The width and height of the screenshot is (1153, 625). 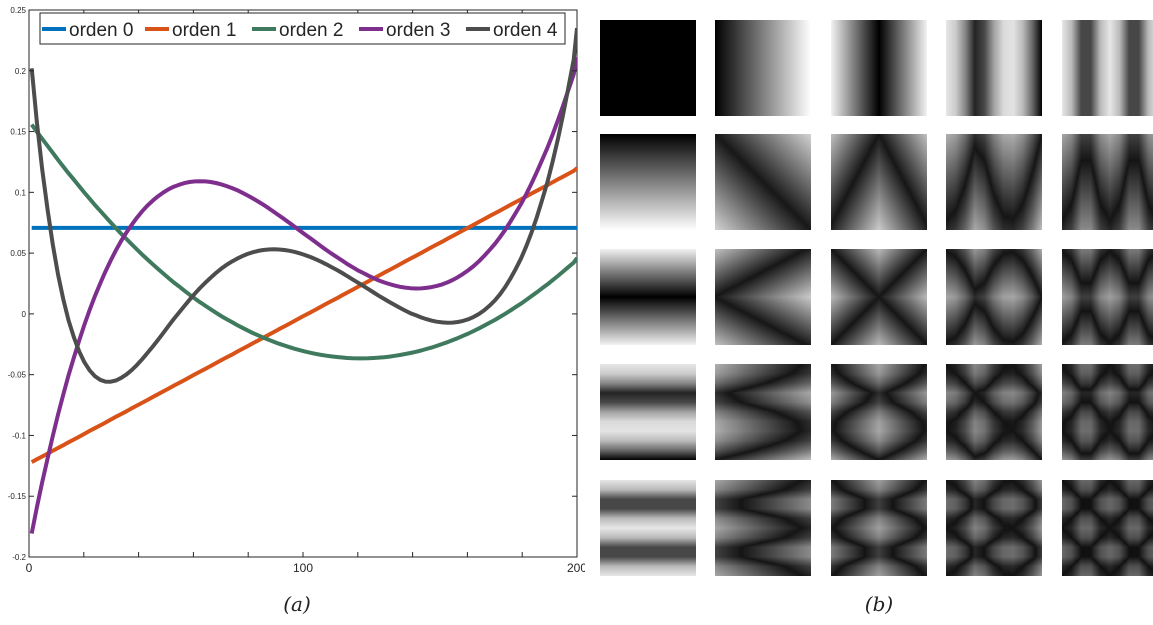 I want to click on y-tick-label-0: -0.2, so click(x=19, y=557).